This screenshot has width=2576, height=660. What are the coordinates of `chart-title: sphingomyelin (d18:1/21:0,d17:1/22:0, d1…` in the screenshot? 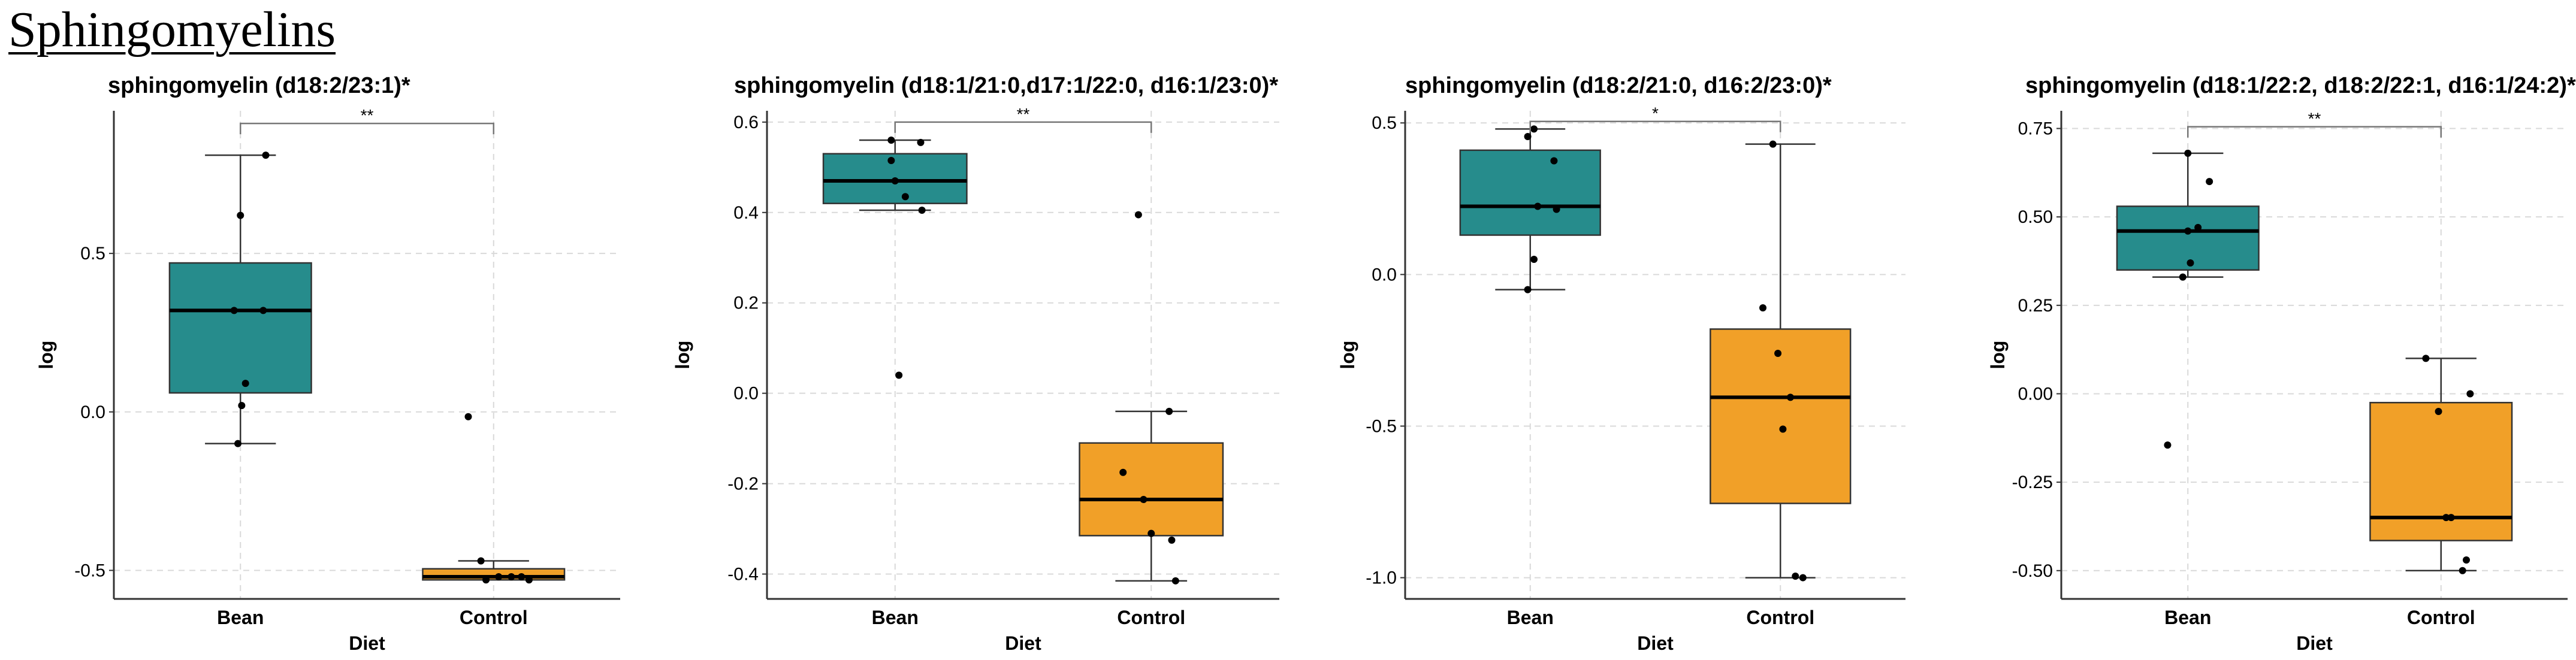 It's located at (1006, 85).